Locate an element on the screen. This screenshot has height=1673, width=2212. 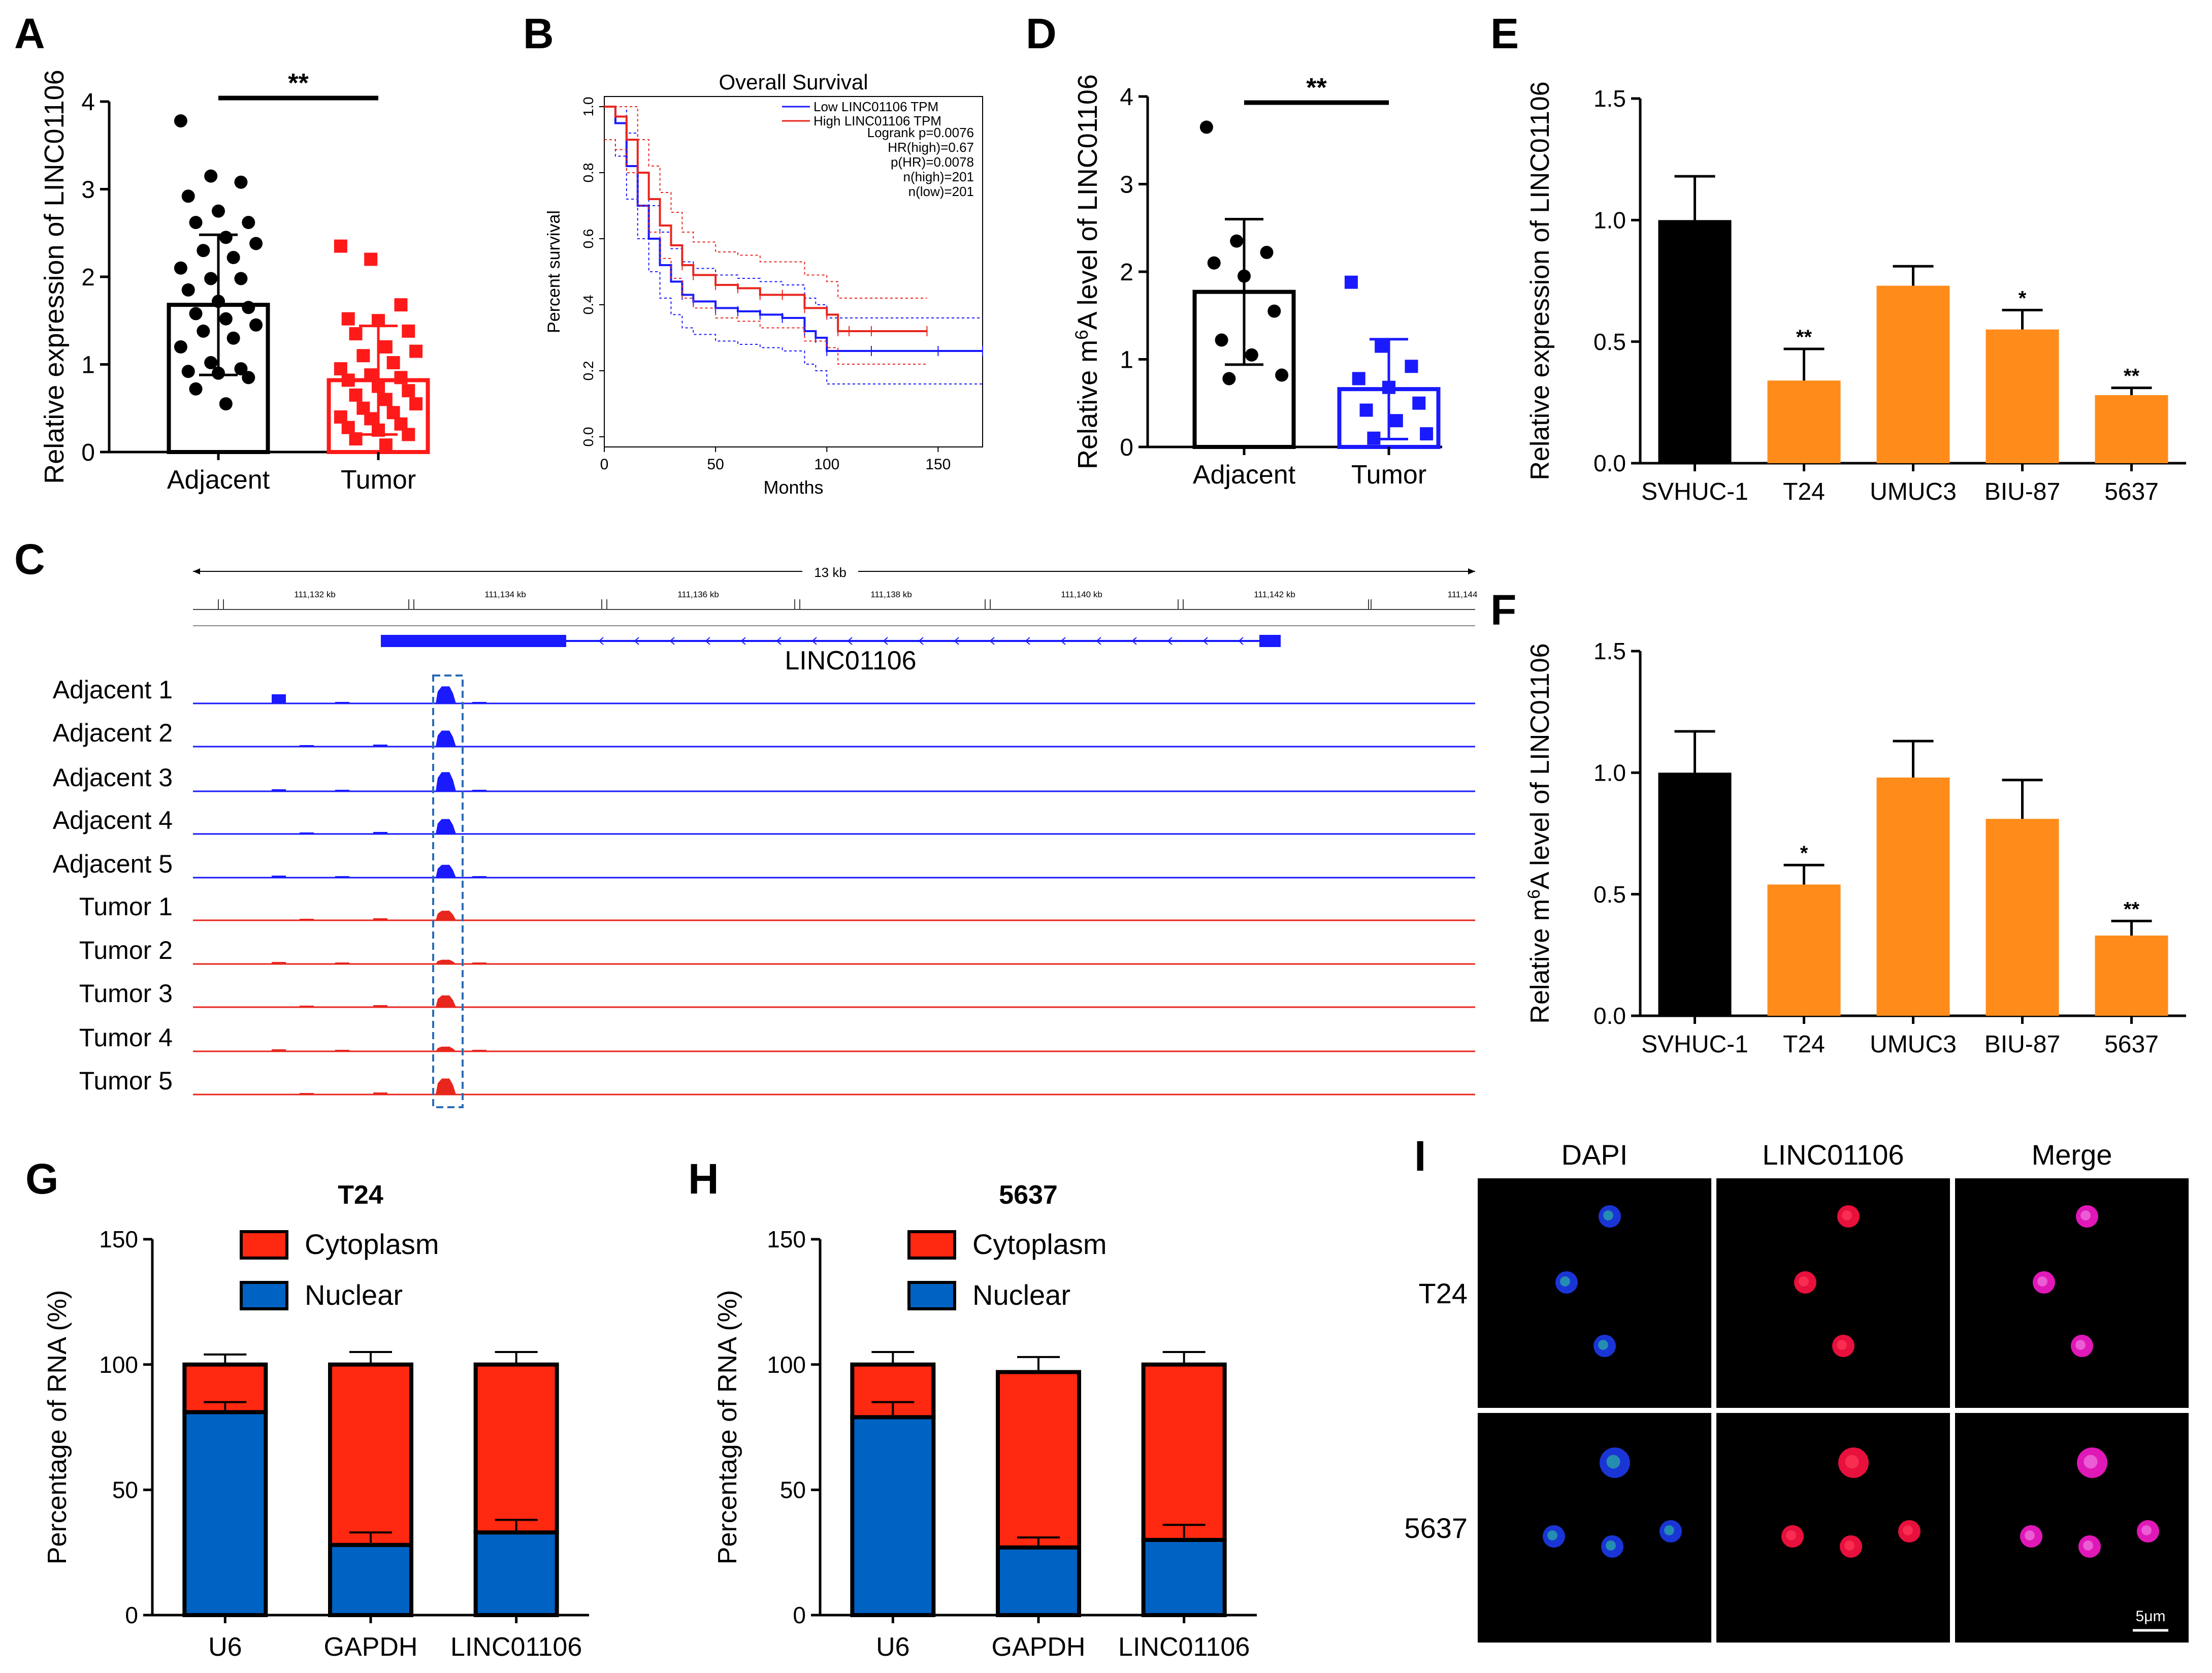
y-axis-title: Relative m6A level of LINC01106 is located at coordinates (1539, 833).